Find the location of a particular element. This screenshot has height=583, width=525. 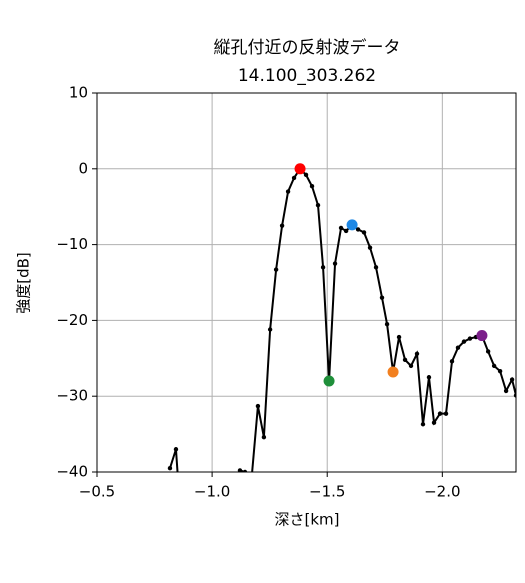

x-tick-label: −1.0 is located at coordinates (212, 492).